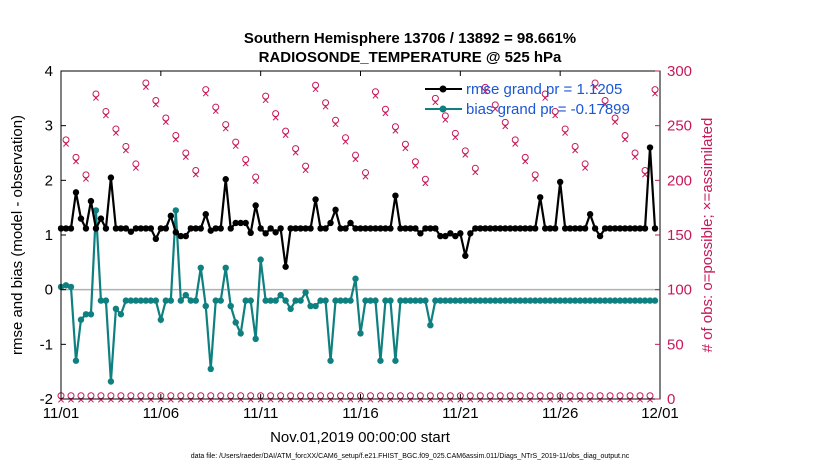  Describe the element at coordinates (707, 235) in the screenshot. I see `y-right-axis-label: # of obs: o=possible; ×=assimilated` at that location.